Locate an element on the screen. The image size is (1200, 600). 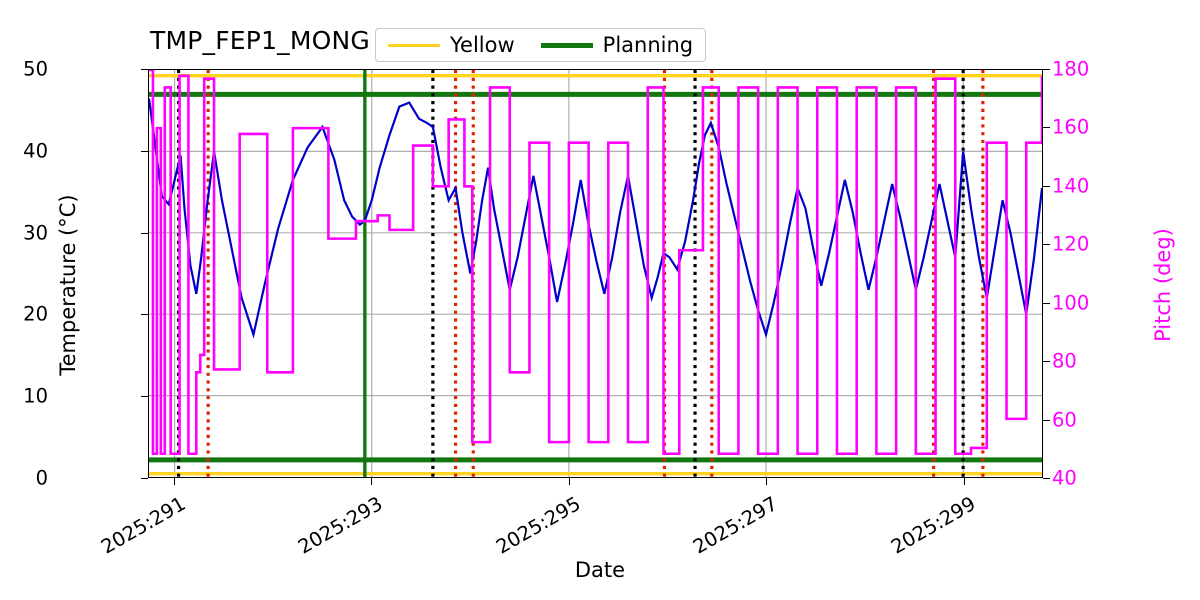
legend-item-yellow: Yellow is located at coordinates (451, 45).